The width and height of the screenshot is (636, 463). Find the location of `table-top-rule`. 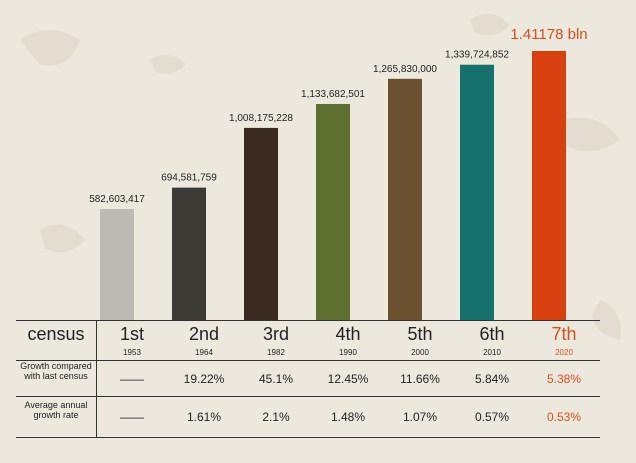

table-top-rule is located at coordinates (308, 320).